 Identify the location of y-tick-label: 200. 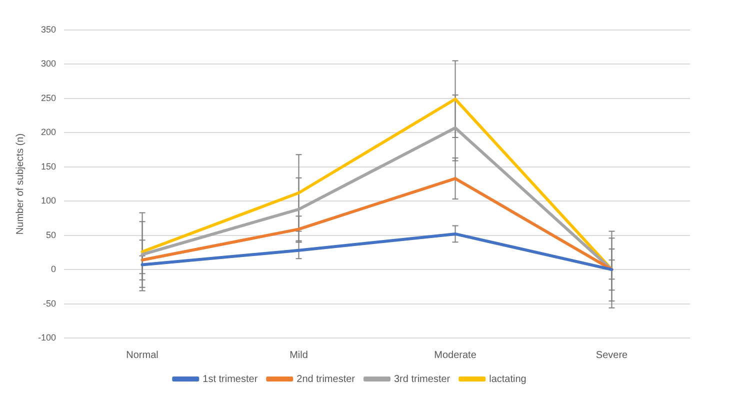
(48, 132).